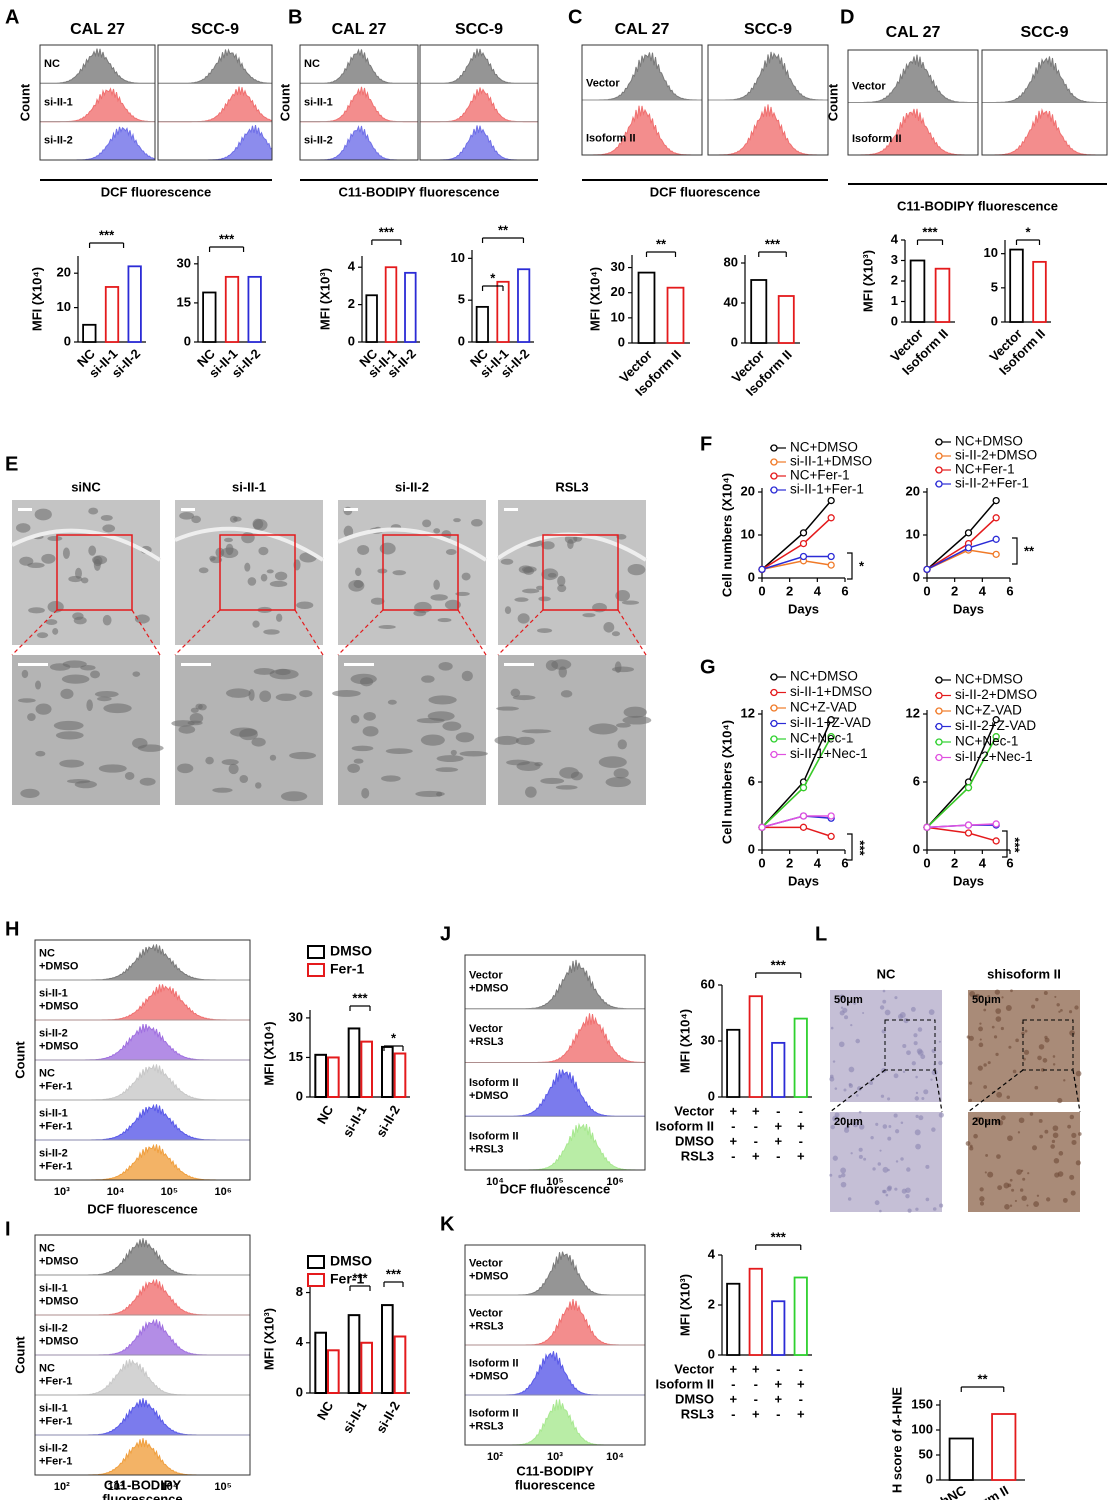  What do you see at coordinates (495, 1182) in the screenshot?
I see `x-tick-label: 10⁴` at bounding box center [495, 1182].